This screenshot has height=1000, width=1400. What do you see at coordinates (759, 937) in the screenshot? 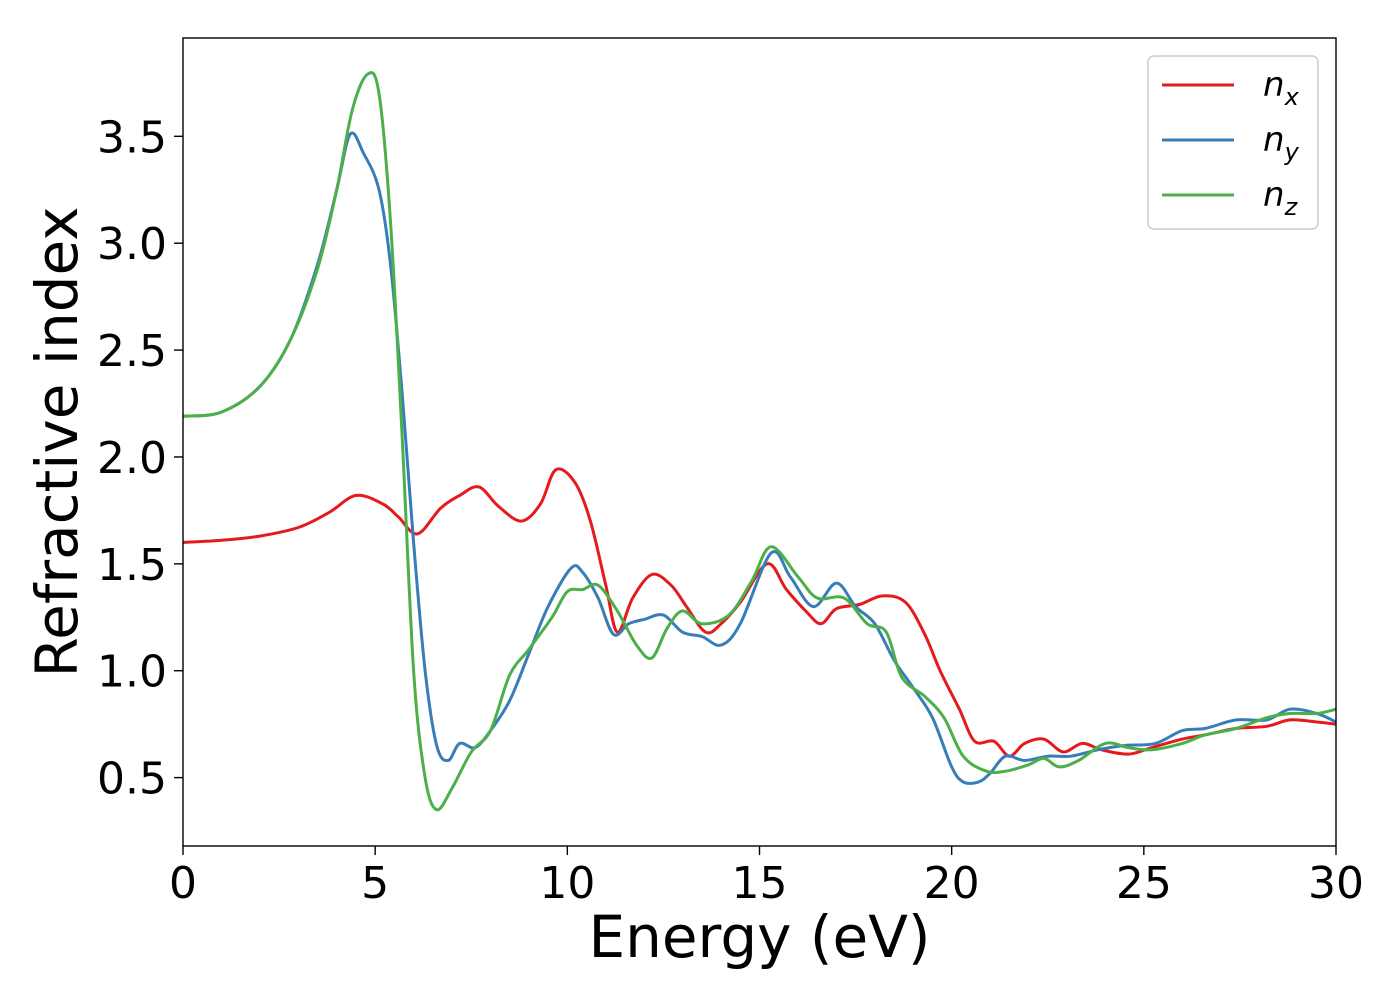
I see `x-axis-label: Energy (eV)` at bounding box center [759, 937].